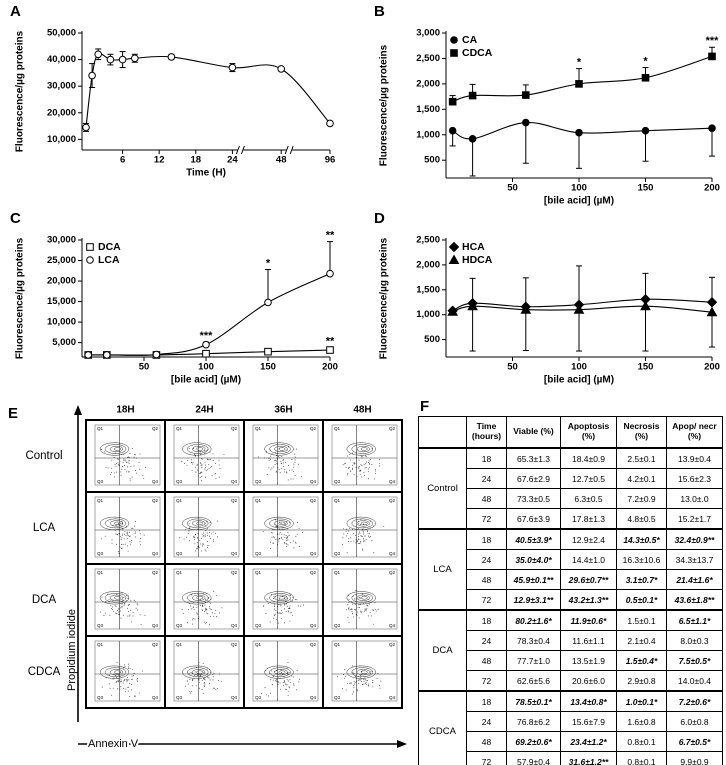 The image size is (726, 765). I want to click on y-tick-label: 2,000, so click(428, 83).